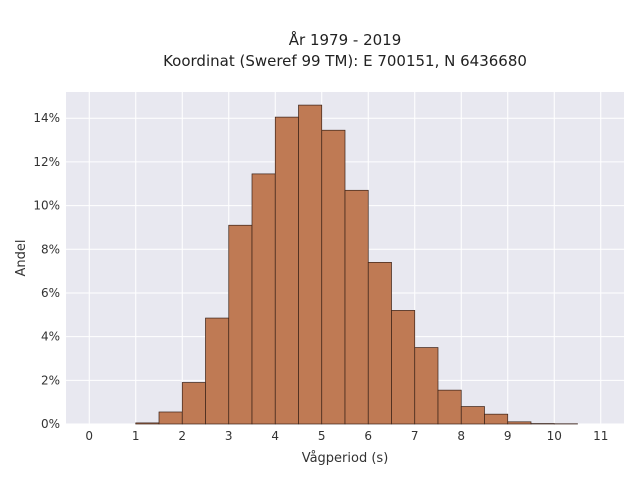 The height and width of the screenshot is (480, 640). Describe the element at coordinates (554, 436) in the screenshot. I see `x-tick-label: 10` at that location.